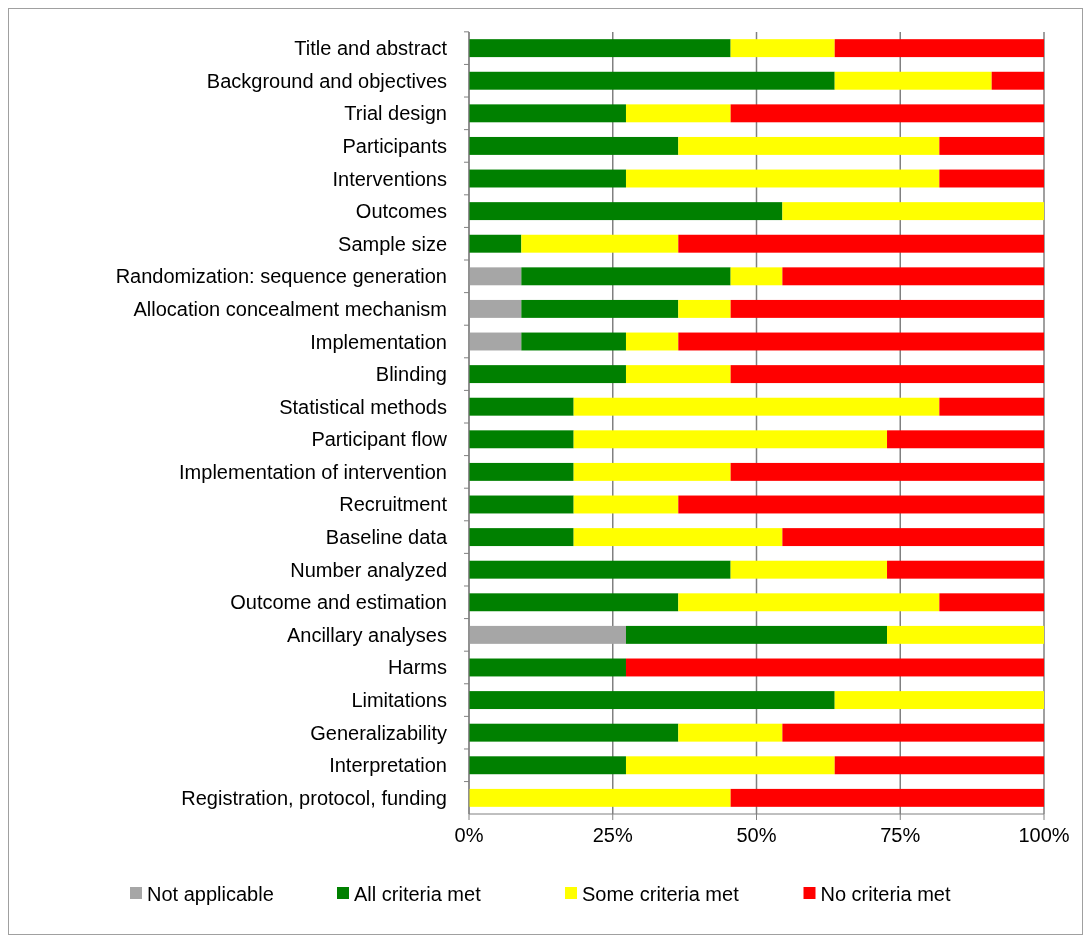  What do you see at coordinates (394, 145) in the screenshot?
I see `y-tick-label: Participants` at bounding box center [394, 145].